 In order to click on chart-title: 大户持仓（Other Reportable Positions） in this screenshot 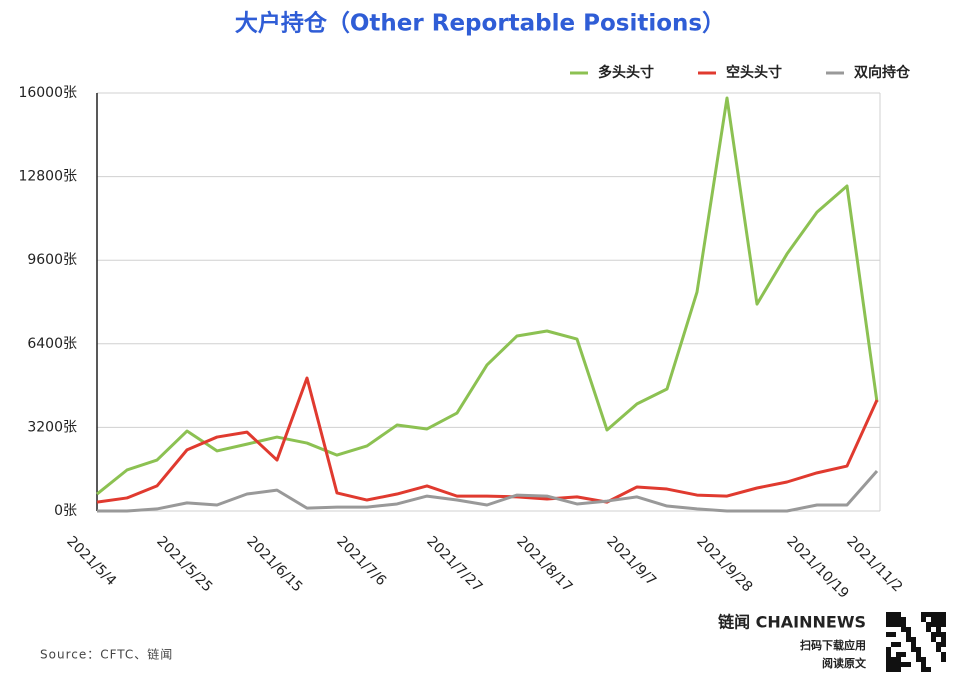, I will do `click(480, 23)`.